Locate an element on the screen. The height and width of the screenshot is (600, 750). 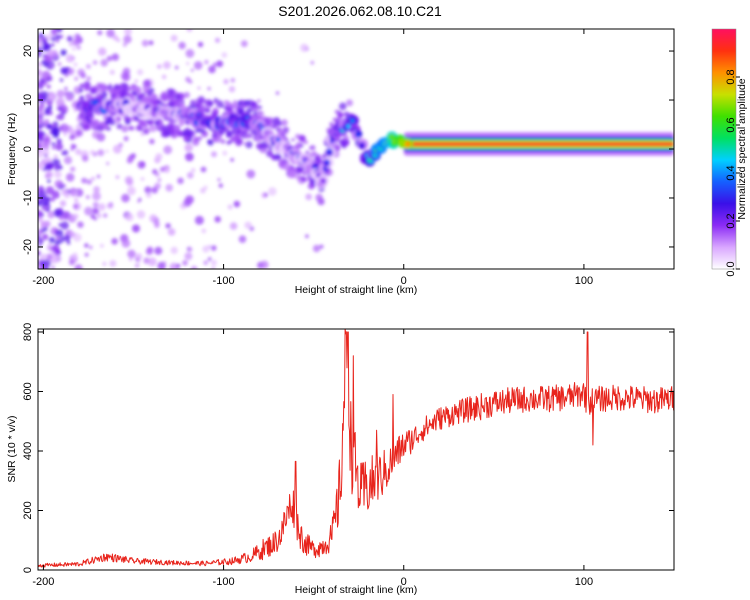
x-tick-label: -200 is located at coordinates (43, 281).